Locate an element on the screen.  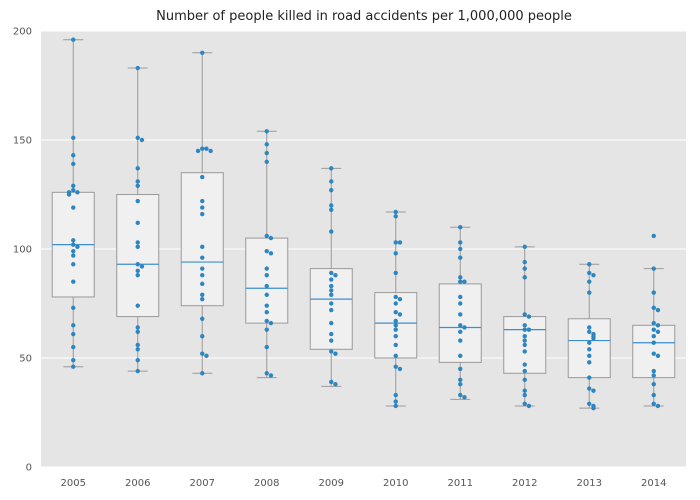
y-tick-label: 150 is located at coordinates (22, 141).